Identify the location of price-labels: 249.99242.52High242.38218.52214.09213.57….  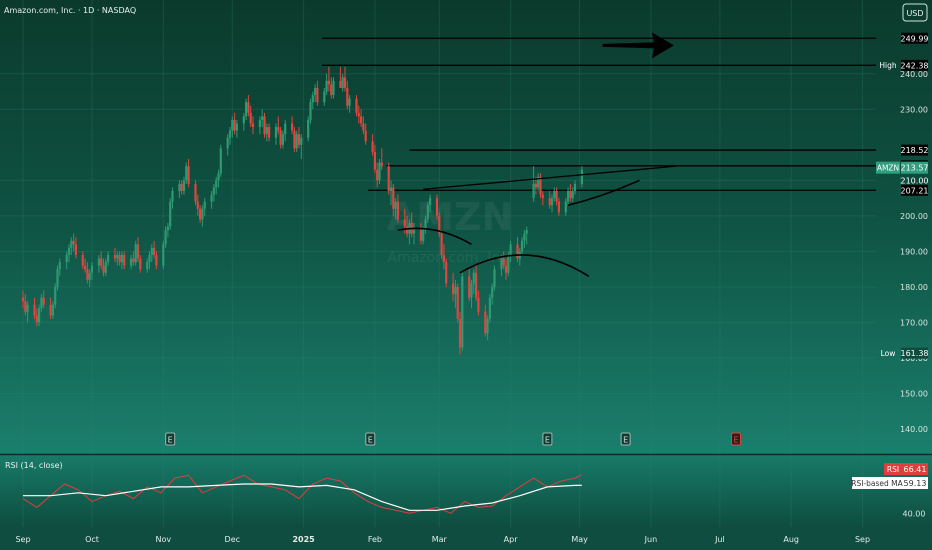
(902, 195).